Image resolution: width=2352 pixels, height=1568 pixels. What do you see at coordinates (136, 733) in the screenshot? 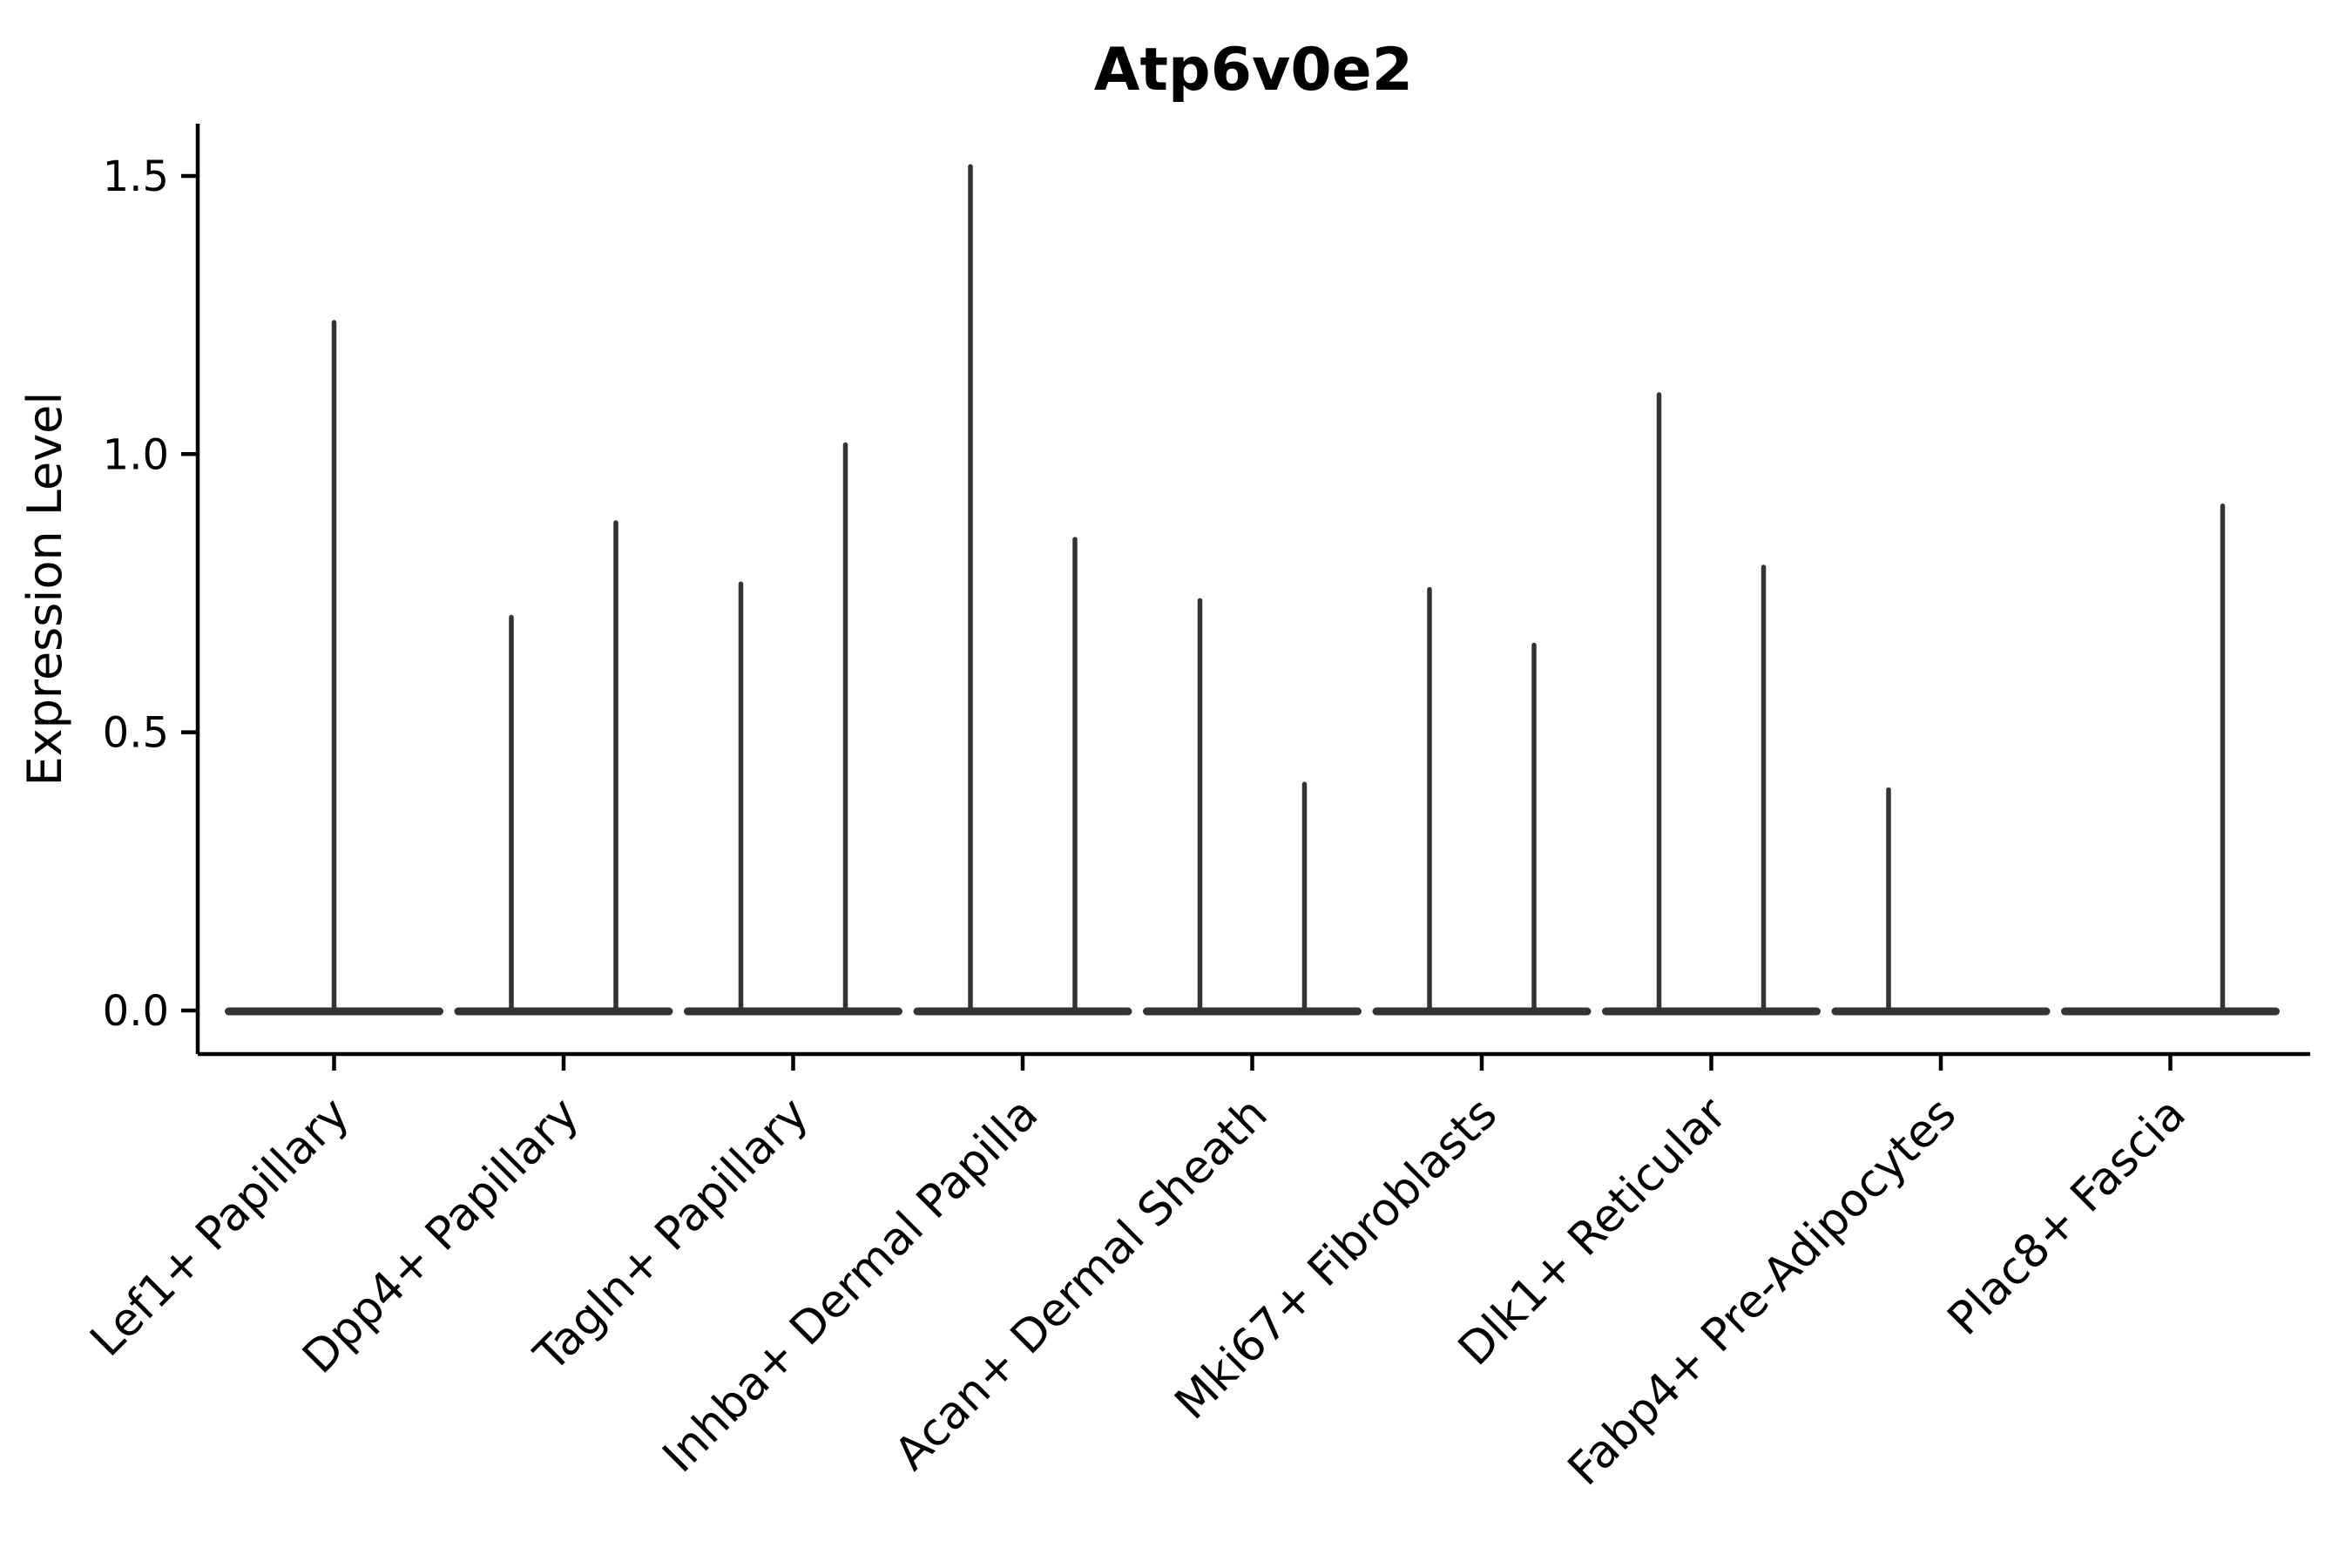
I see `y-tick-label: 0.5` at bounding box center [136, 733].